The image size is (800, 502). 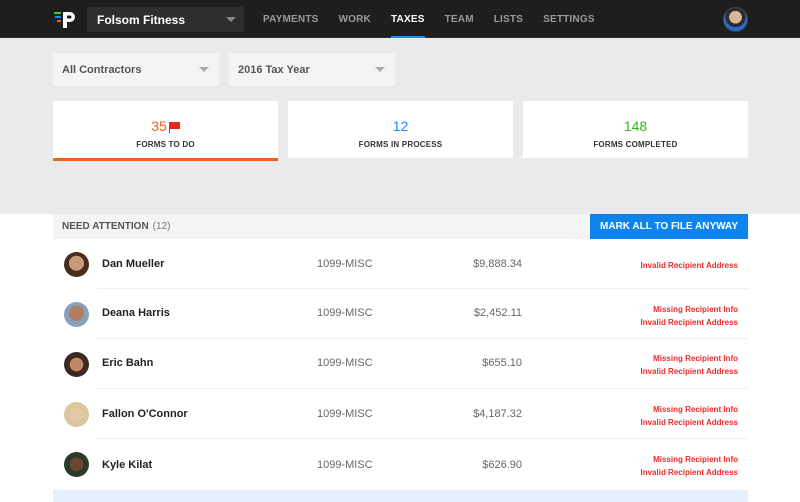 What do you see at coordinates (133, 264) in the screenshot?
I see `contractor-name: Dan Mueller` at bounding box center [133, 264].